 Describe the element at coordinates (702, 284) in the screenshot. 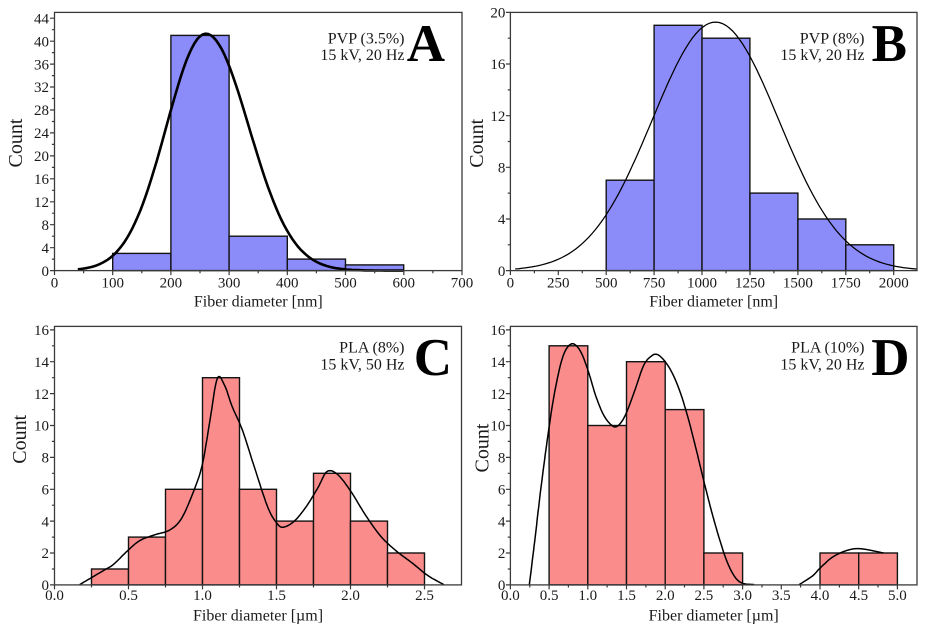

I see `svg-text: 1000` at that location.